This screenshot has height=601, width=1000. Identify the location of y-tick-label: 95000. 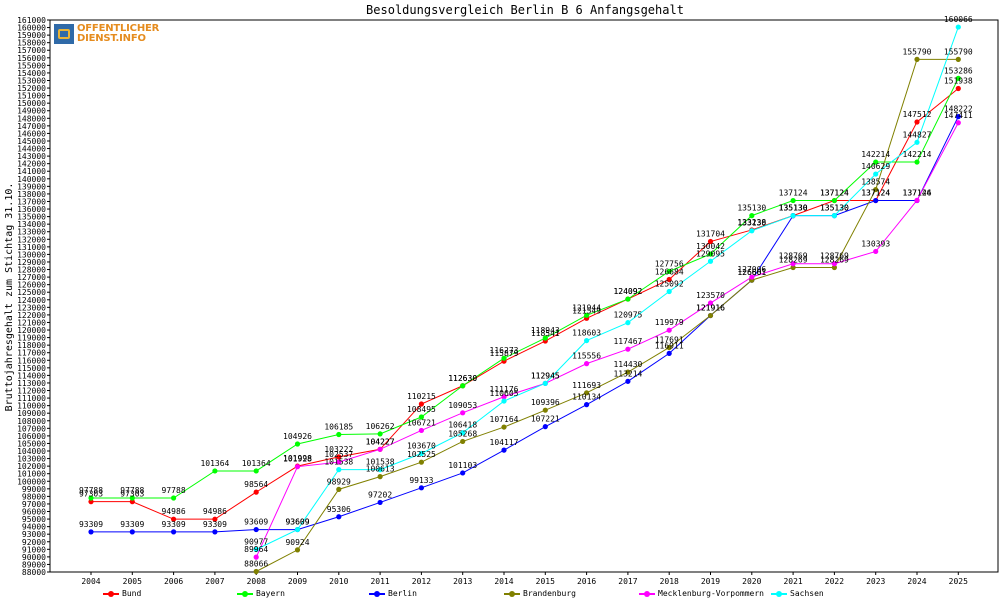
(34, 519).